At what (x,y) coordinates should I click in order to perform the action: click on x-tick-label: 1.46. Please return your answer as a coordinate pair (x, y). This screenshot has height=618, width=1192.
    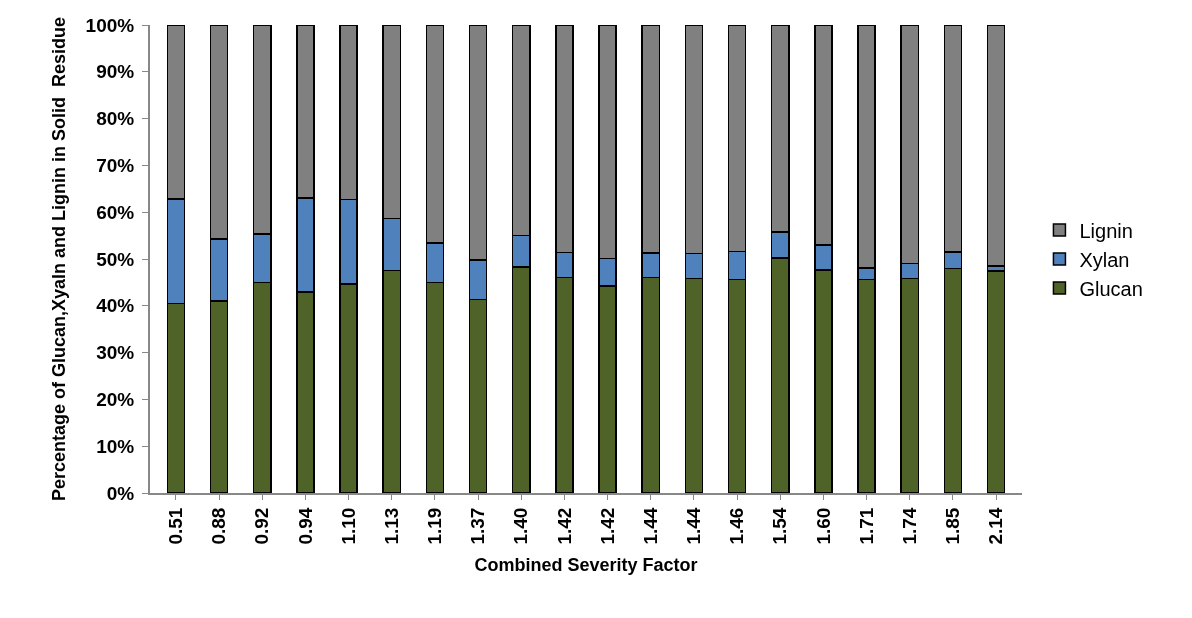
    Looking at the image, I should click on (737, 526).